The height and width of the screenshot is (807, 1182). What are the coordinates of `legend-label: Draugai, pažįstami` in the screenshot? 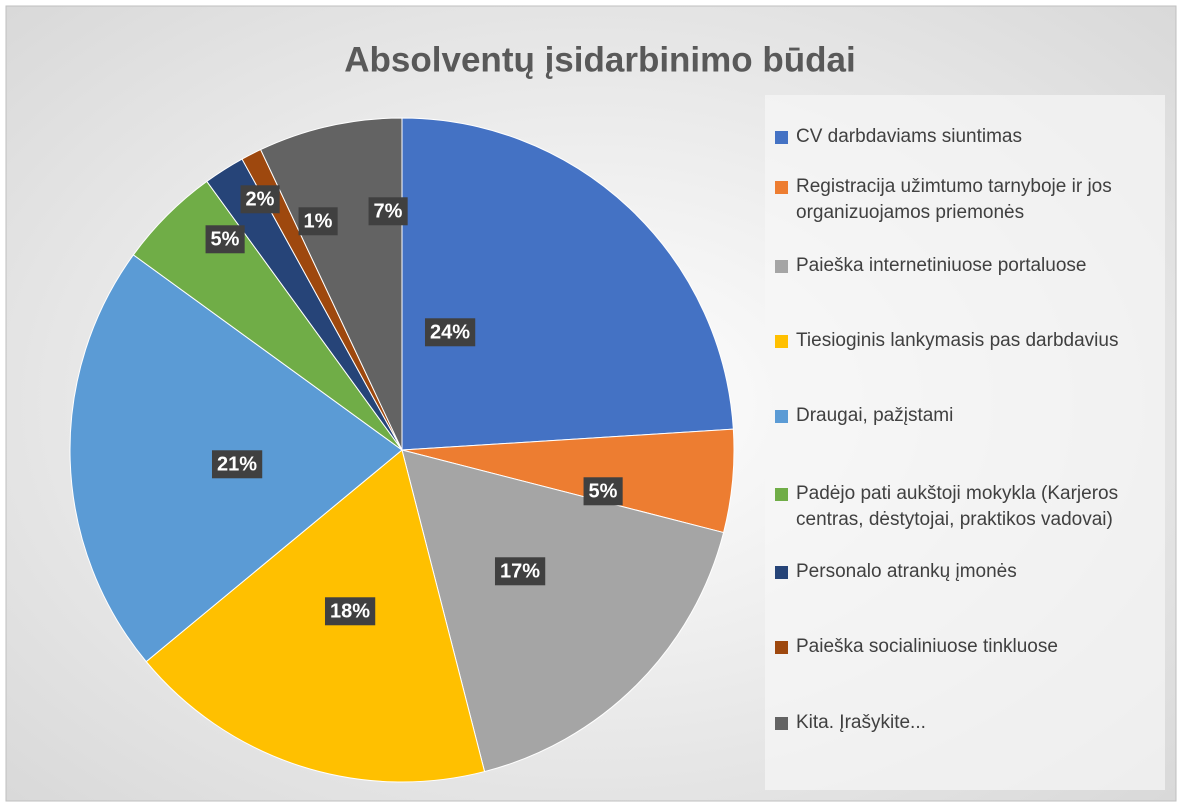 It's located at (875, 415).